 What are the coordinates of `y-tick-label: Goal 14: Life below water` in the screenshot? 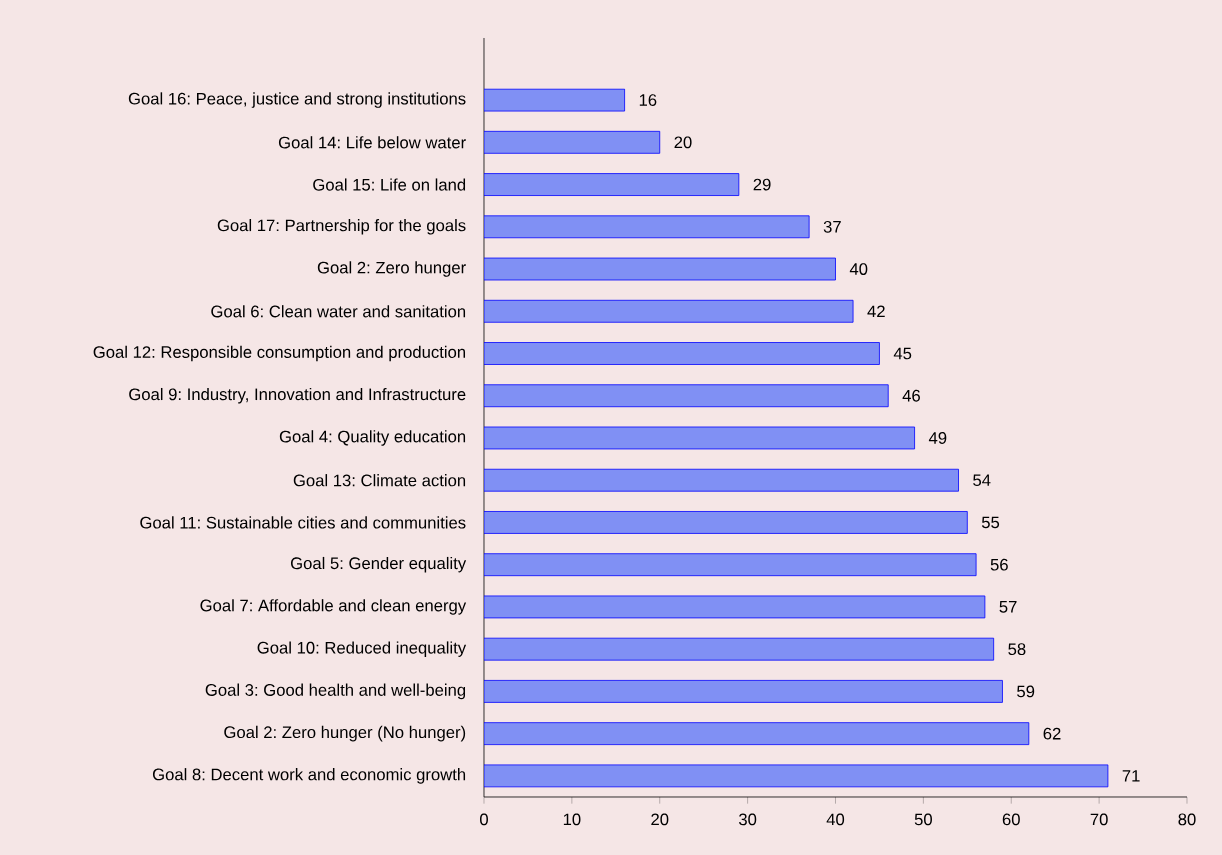 It's located at (372, 142).